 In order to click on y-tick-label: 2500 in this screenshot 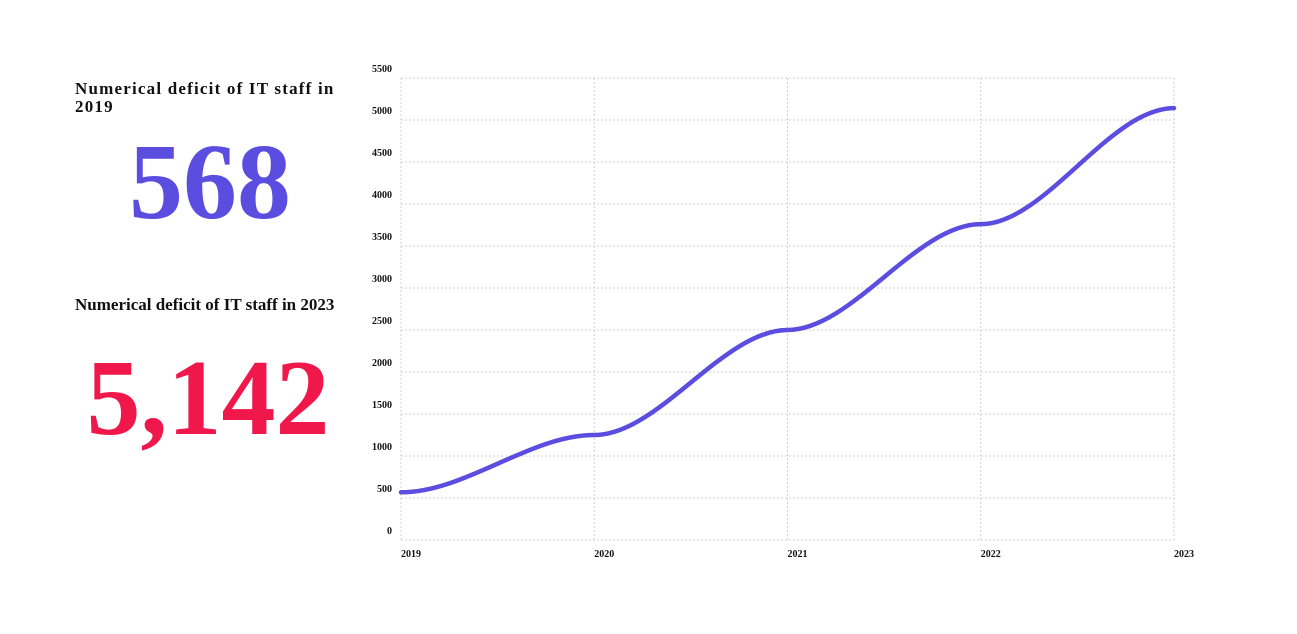, I will do `click(382, 321)`.